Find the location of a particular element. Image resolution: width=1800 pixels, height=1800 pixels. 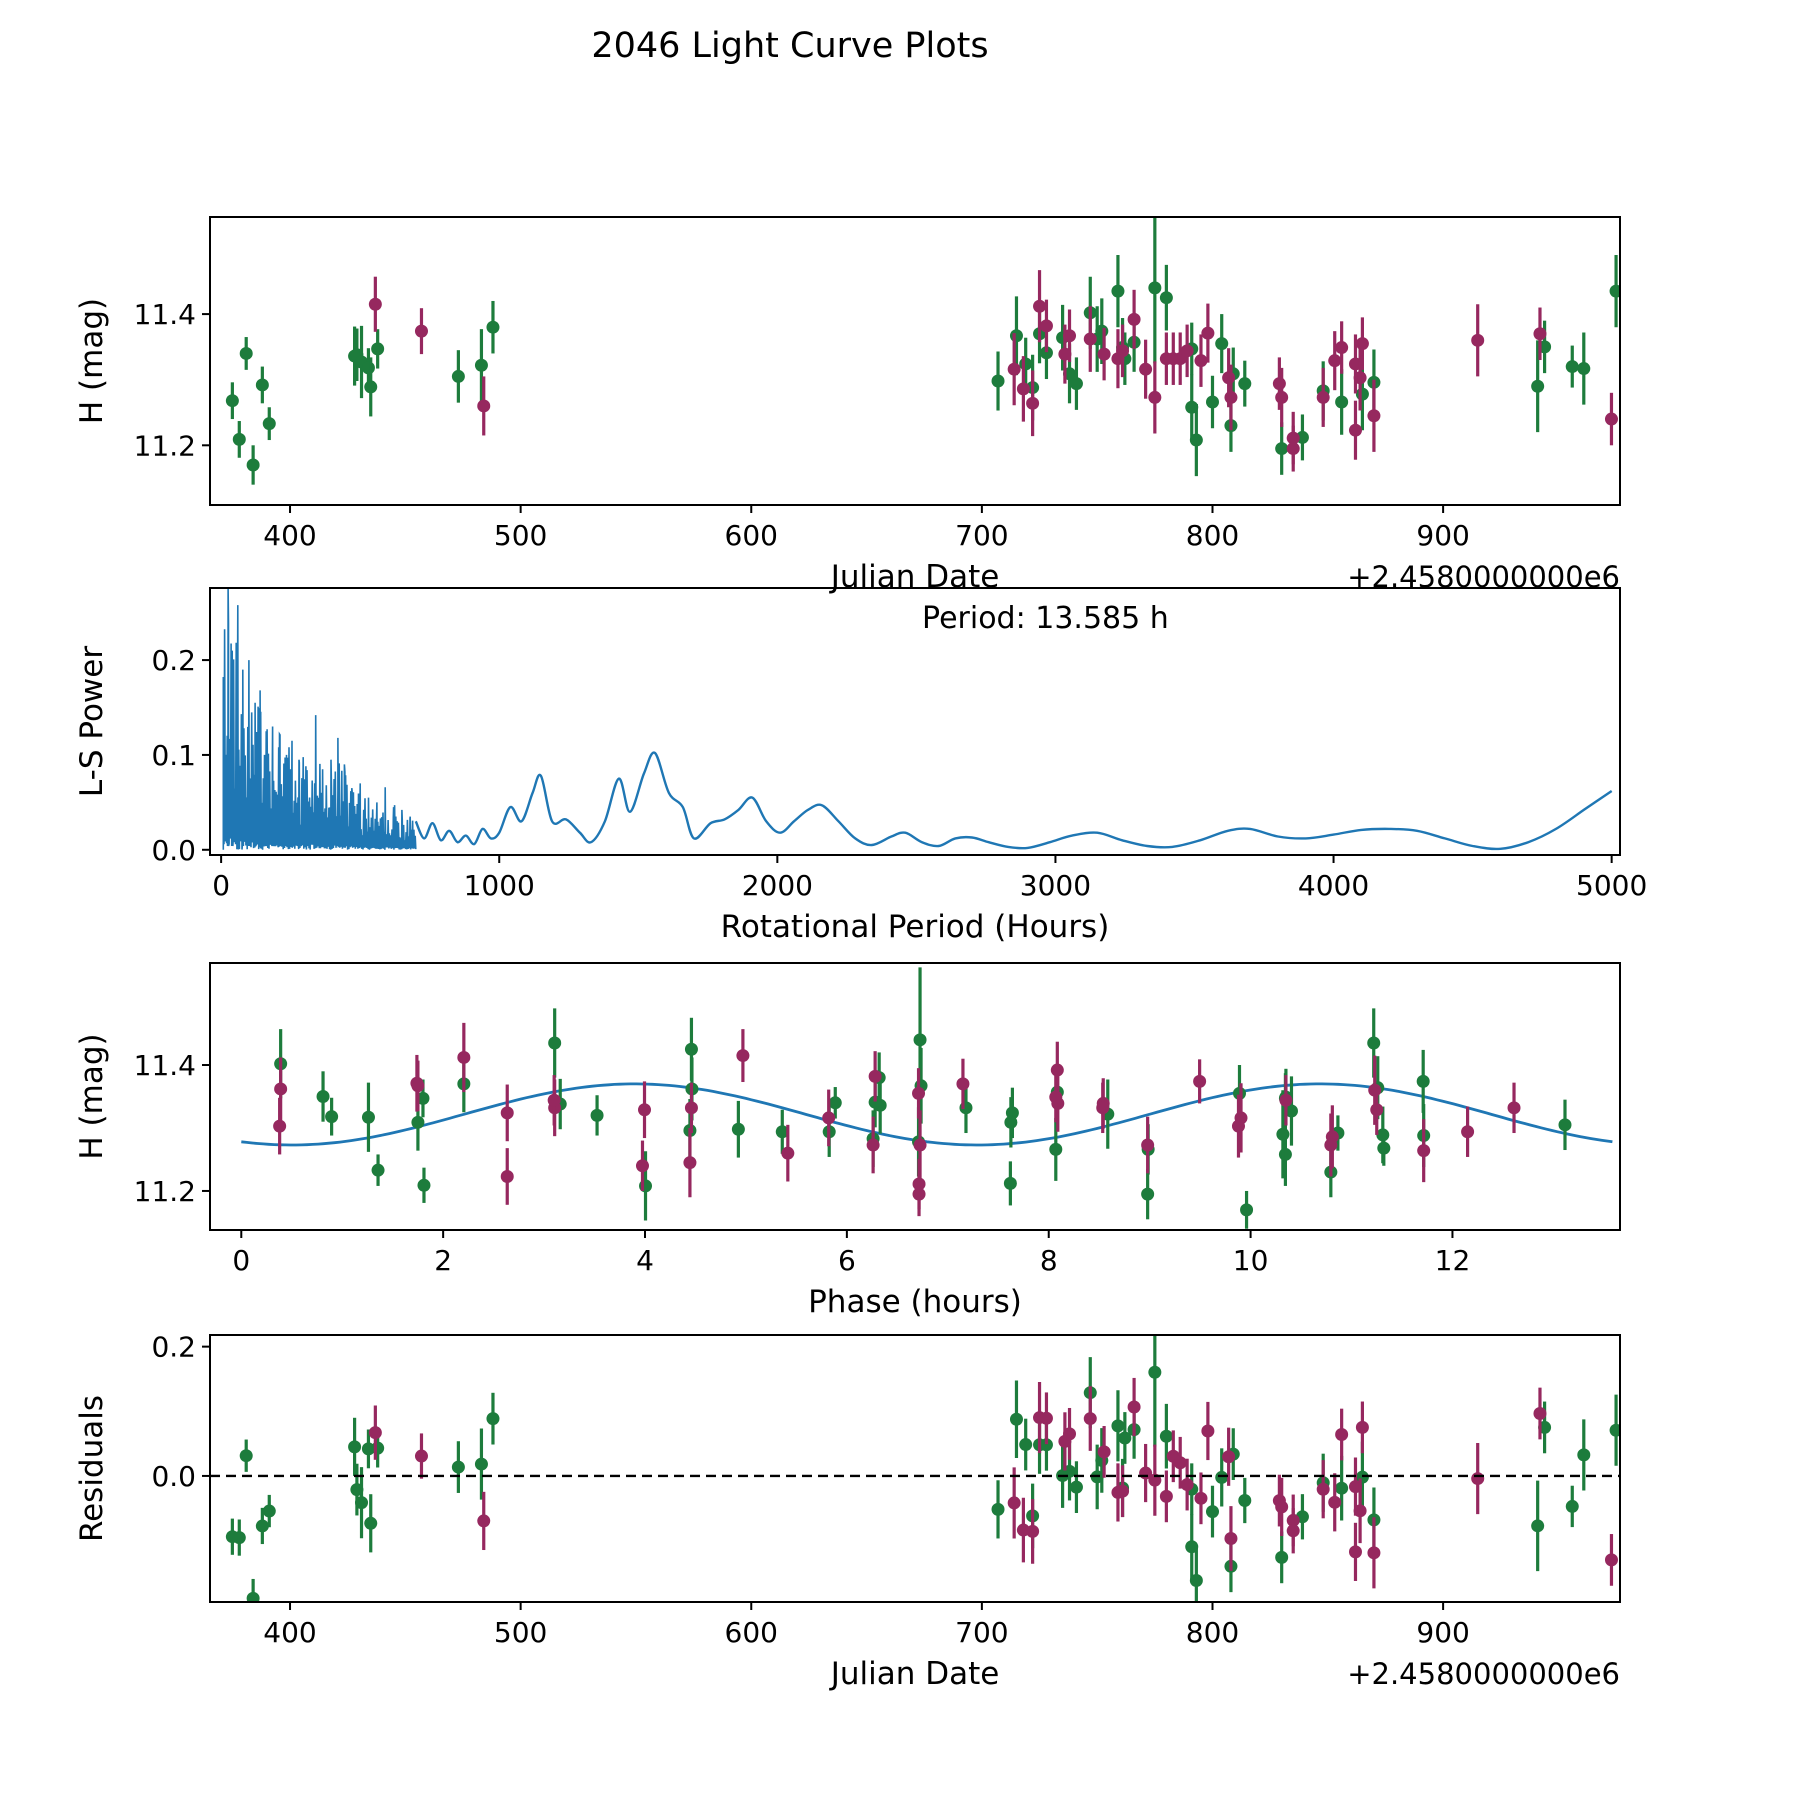

fit-curve-line is located at coordinates (927, 1114).